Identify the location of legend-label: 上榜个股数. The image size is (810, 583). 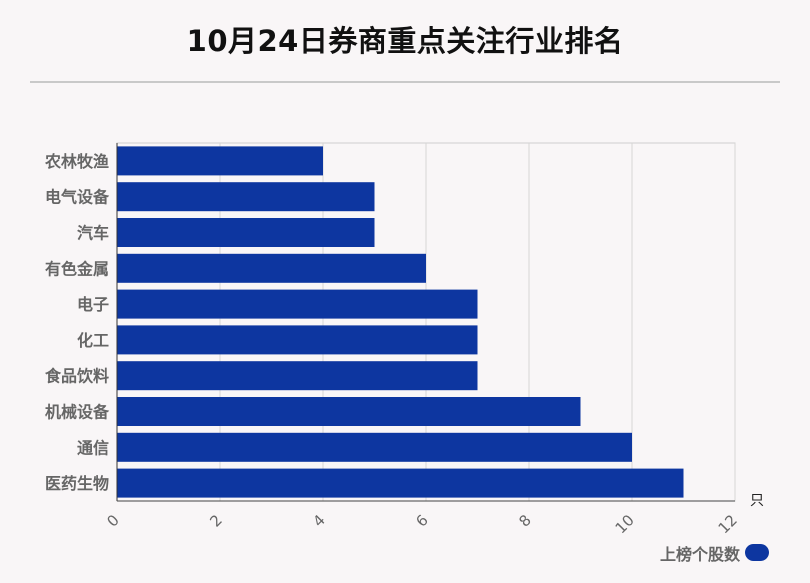
(700, 554).